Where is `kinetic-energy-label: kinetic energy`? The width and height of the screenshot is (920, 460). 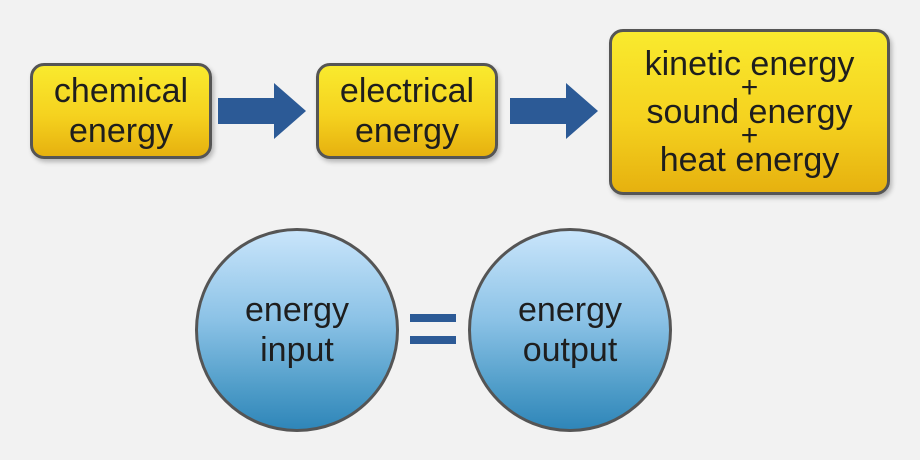
kinetic-energy-label: kinetic energy is located at coordinates (749, 64).